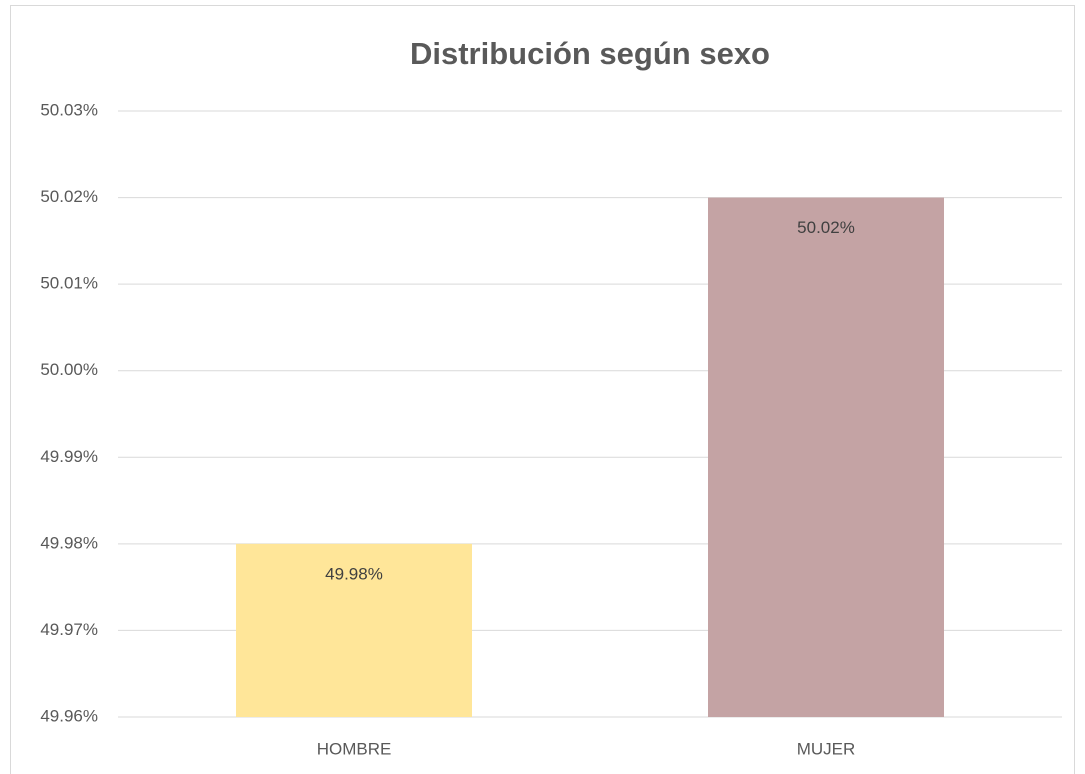 The image size is (1085, 774). What do you see at coordinates (826, 227) in the screenshot?
I see `data-label: 50.02%` at bounding box center [826, 227].